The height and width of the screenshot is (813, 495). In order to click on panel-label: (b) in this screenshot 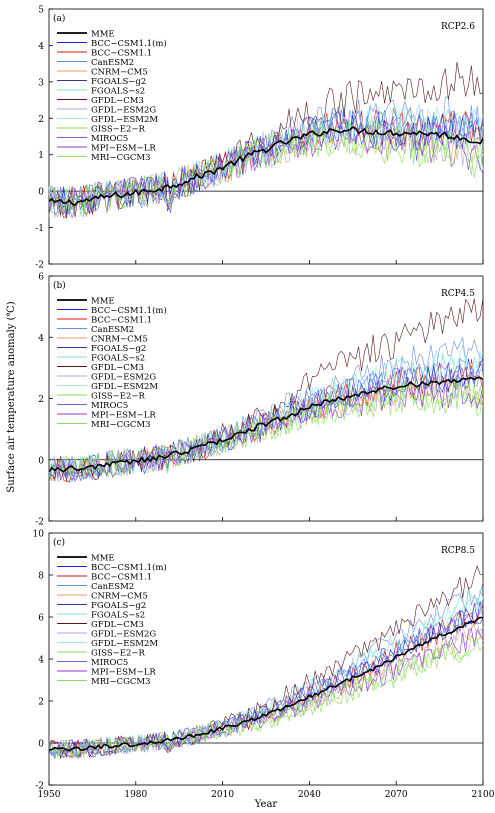, I will do `click(59, 285)`.